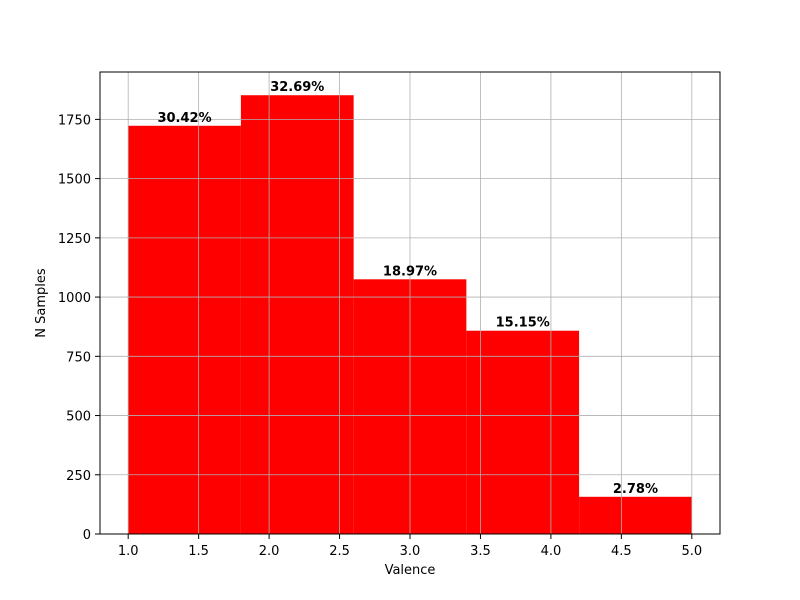 This screenshot has width=800, height=600. Describe the element at coordinates (410, 271) in the screenshot. I see `bar-value-label: 18.97%` at that location.